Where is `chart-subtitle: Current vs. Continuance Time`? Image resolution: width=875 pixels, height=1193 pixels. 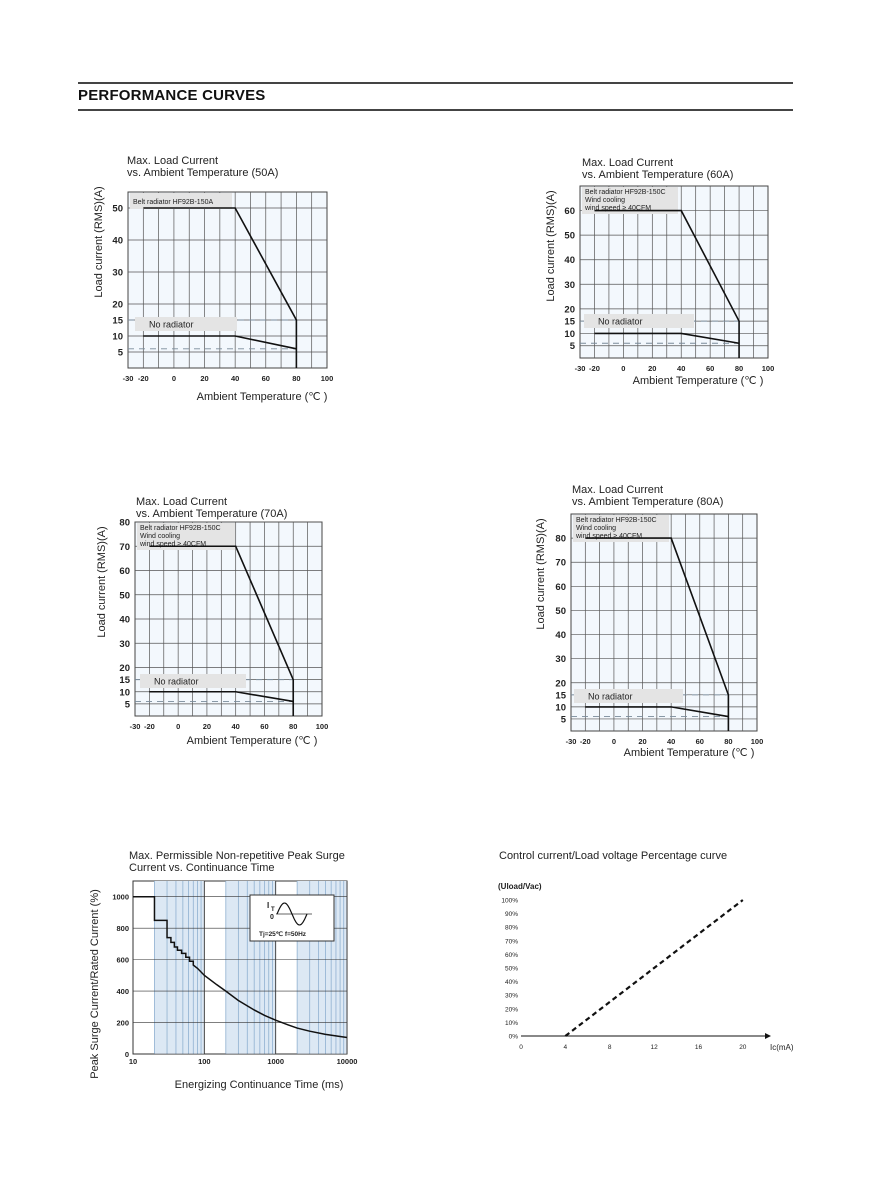 chart-subtitle: Current vs. Continuance Time is located at coordinates (202, 868).